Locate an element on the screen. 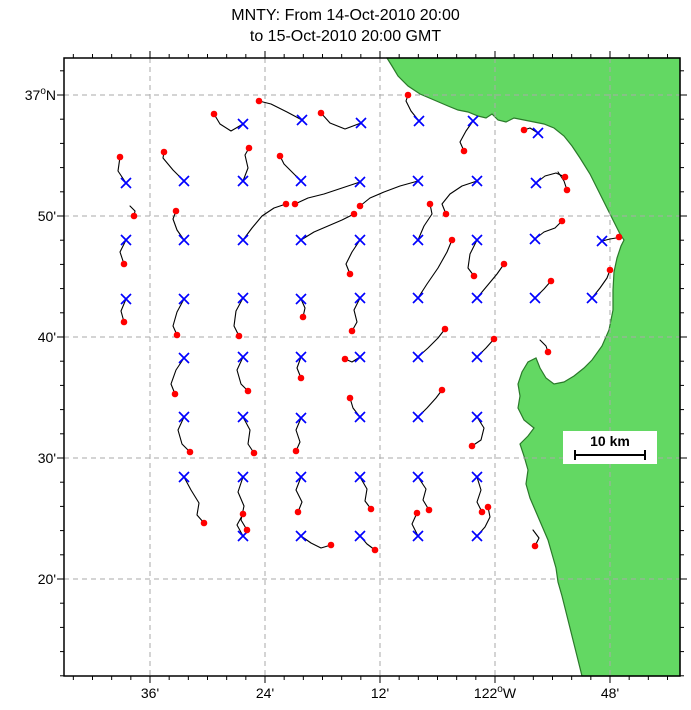  scale-bar-label: 10 km is located at coordinates (610, 441).